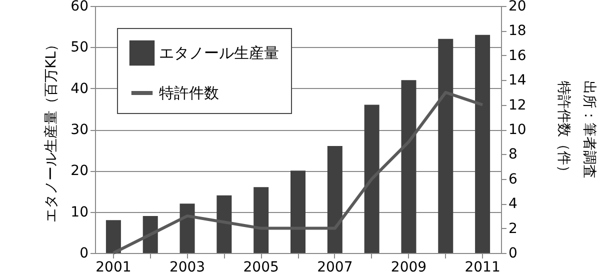 The height and width of the screenshot is (280, 599). Describe the element at coordinates (517, 130) in the screenshot. I see `y2-tick-label: 10` at that location.